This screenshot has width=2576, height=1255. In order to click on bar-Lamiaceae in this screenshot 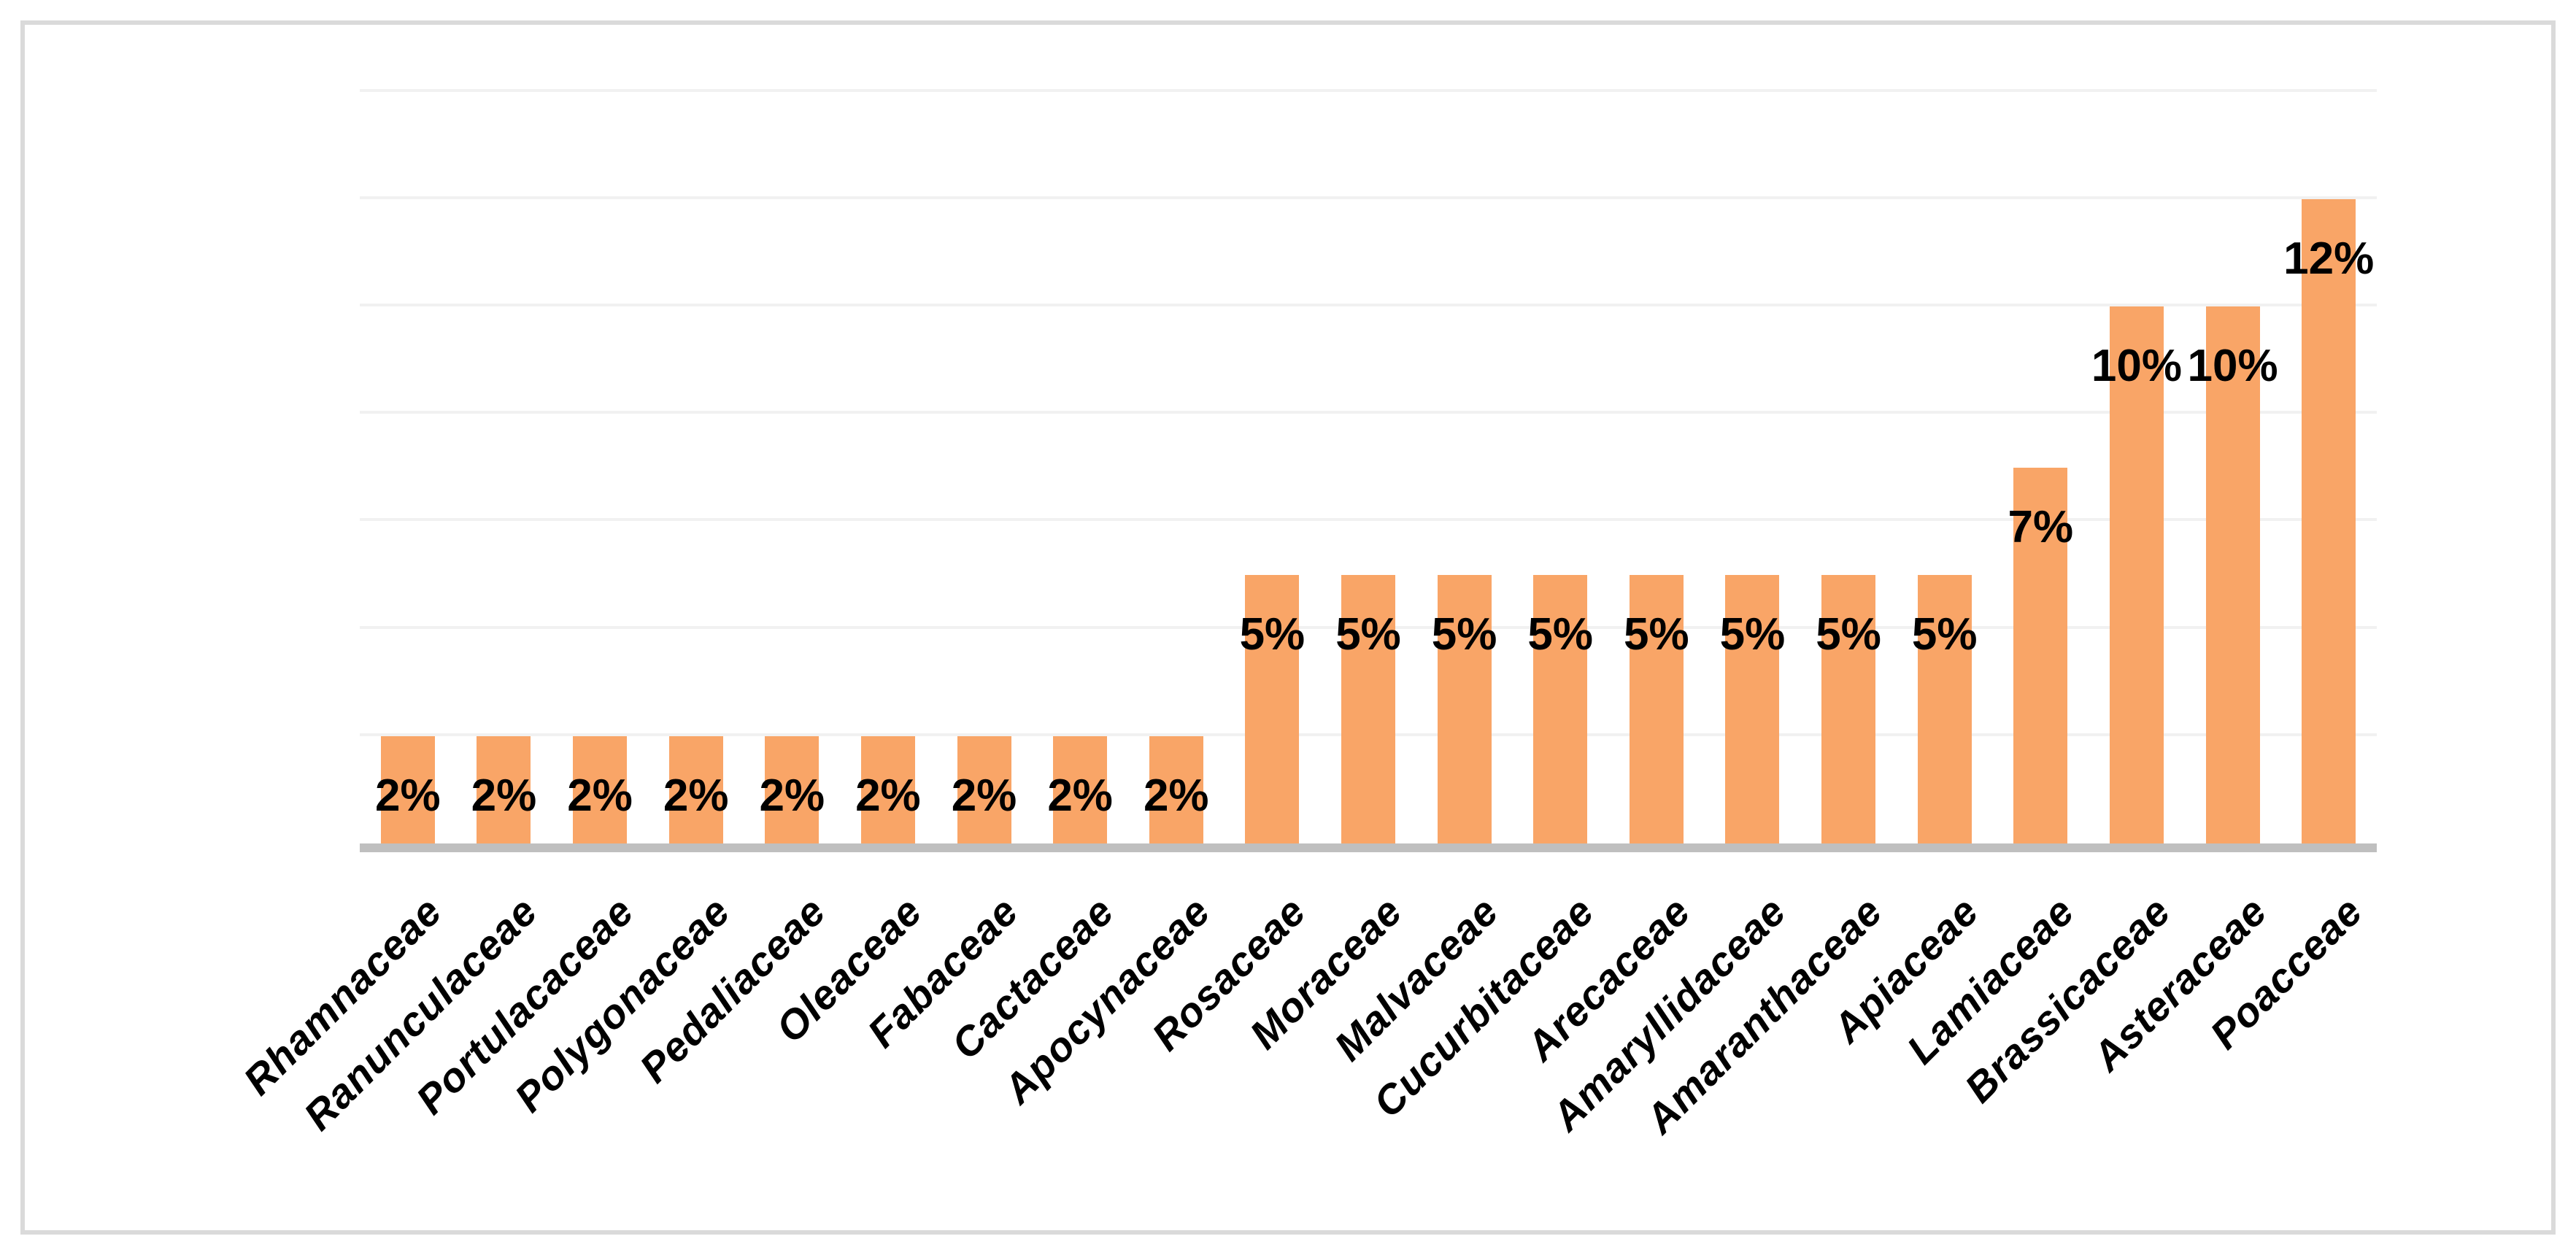, I will do `click(2040, 655)`.